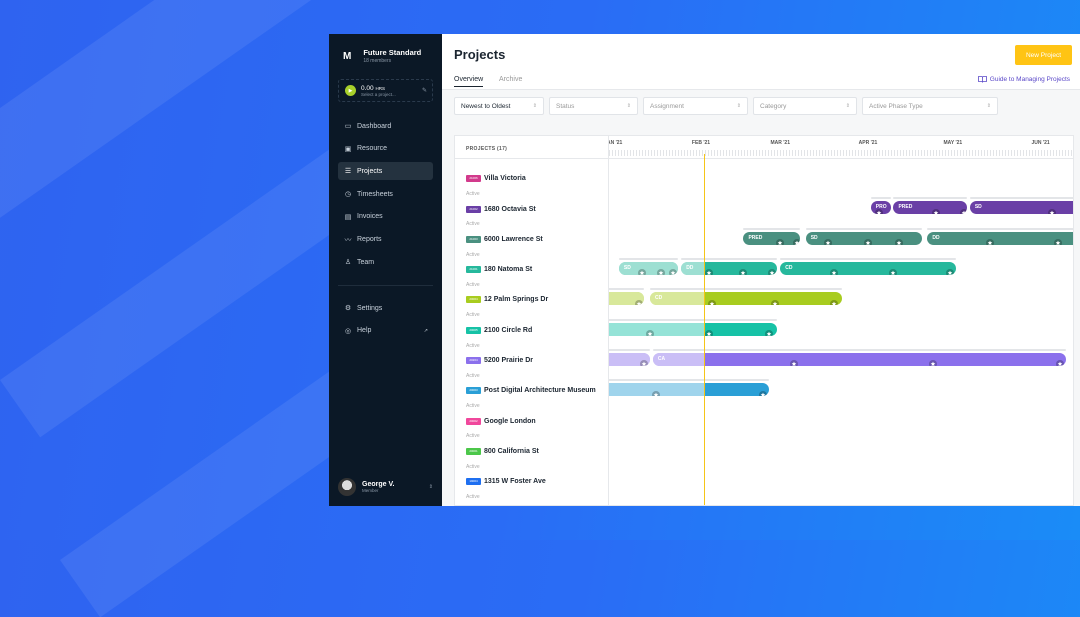 The width and height of the screenshot is (1080, 617). What do you see at coordinates (499, 335) in the screenshot?
I see `project-row: 20005 2100 Circle Rd Active` at bounding box center [499, 335].